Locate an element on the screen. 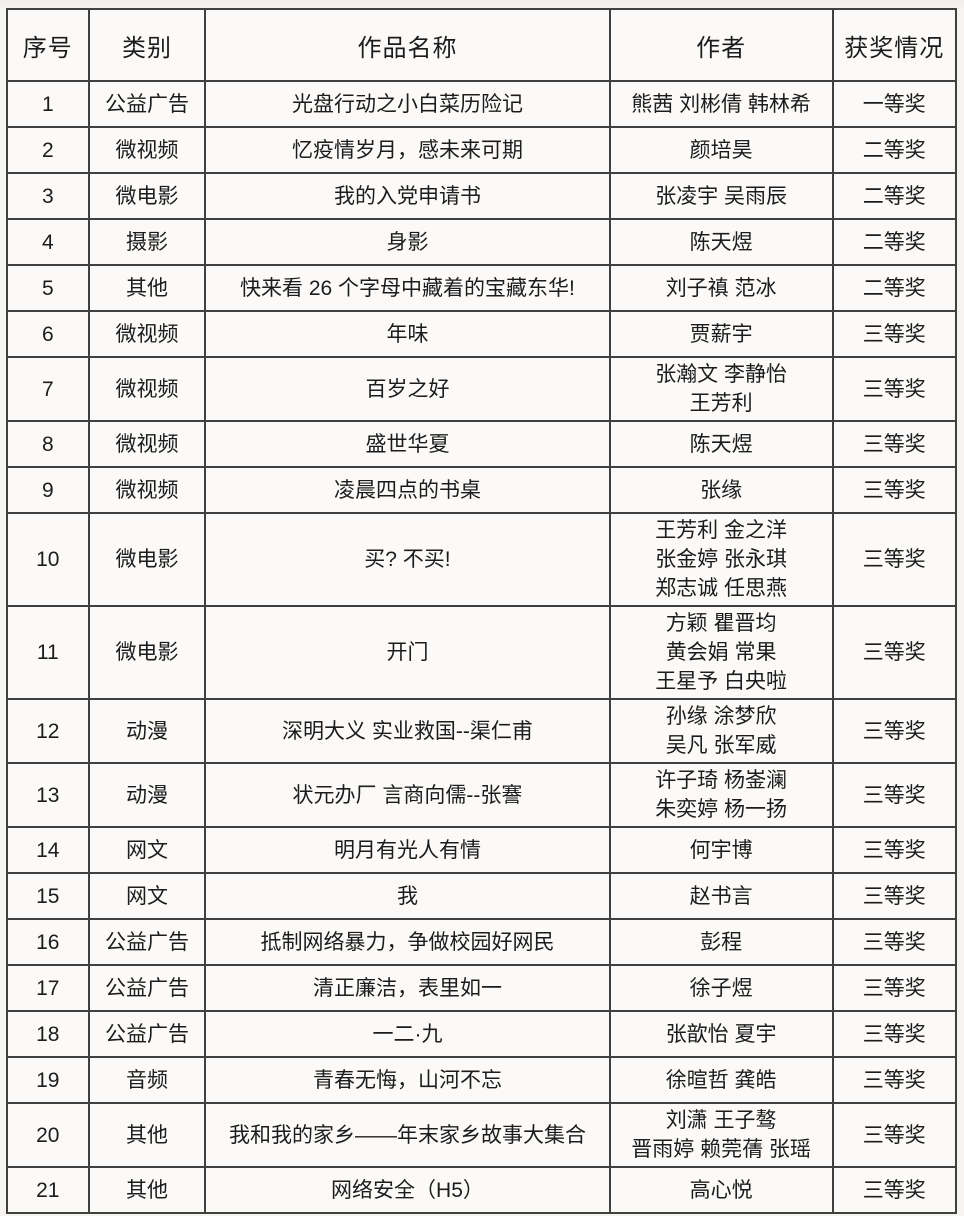 This screenshot has height=1216, width=964. table-row: 6 微视频 年味 贾薪宇 三等奖 is located at coordinates (482, 334).